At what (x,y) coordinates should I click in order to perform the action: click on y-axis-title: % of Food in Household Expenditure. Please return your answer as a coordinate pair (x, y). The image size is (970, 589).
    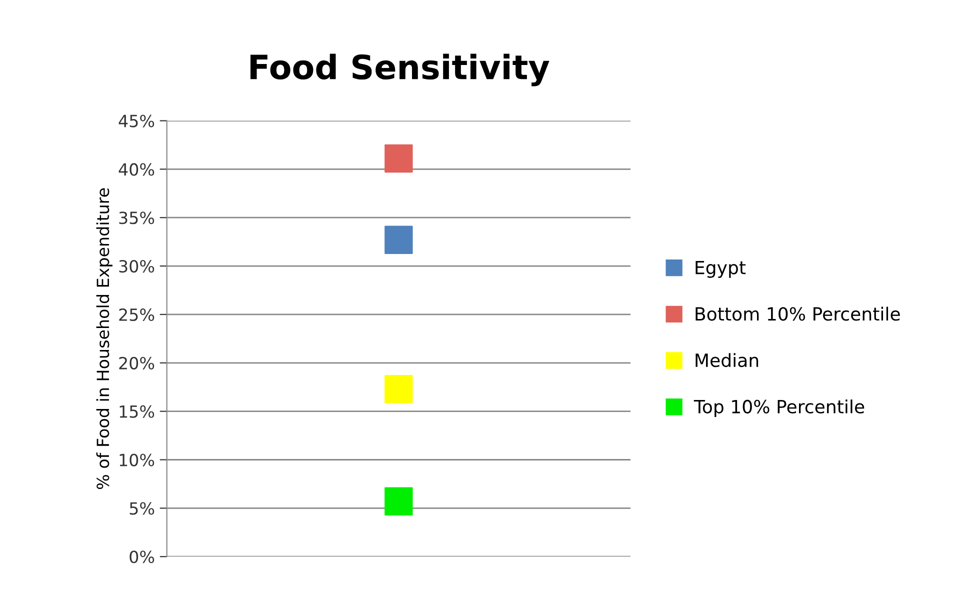
    Looking at the image, I should click on (104, 339).